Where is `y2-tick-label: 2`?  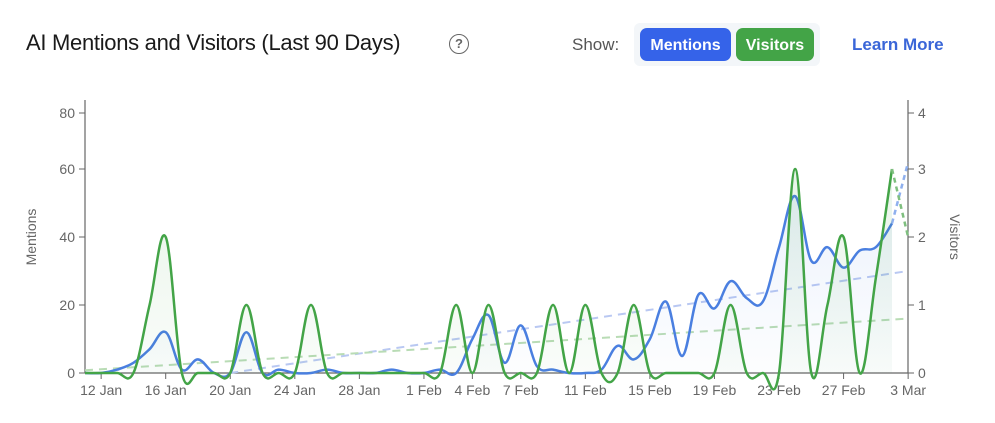
y2-tick-label: 2 is located at coordinates (922, 237).